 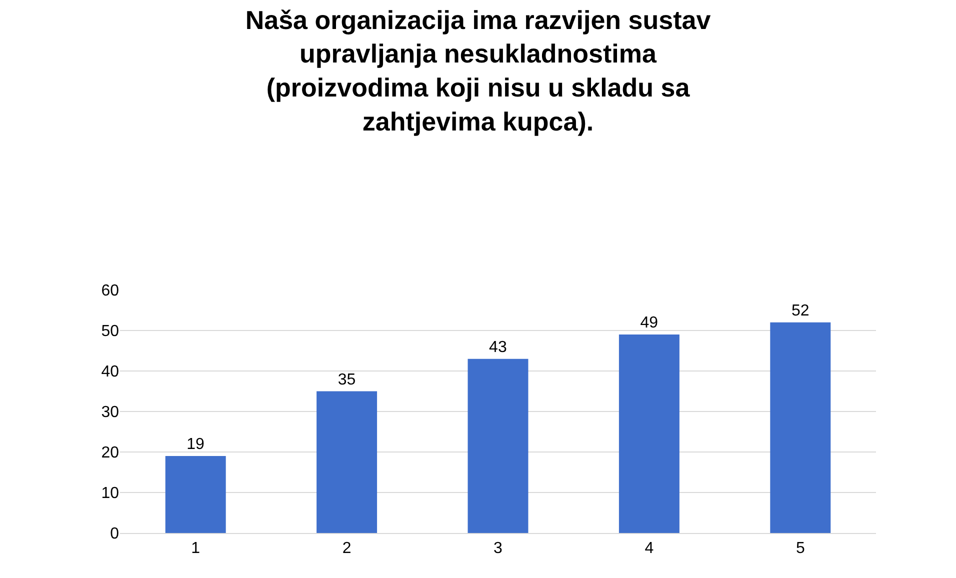 What do you see at coordinates (649, 549) in the screenshot?
I see `x-tick-label: 4` at bounding box center [649, 549].